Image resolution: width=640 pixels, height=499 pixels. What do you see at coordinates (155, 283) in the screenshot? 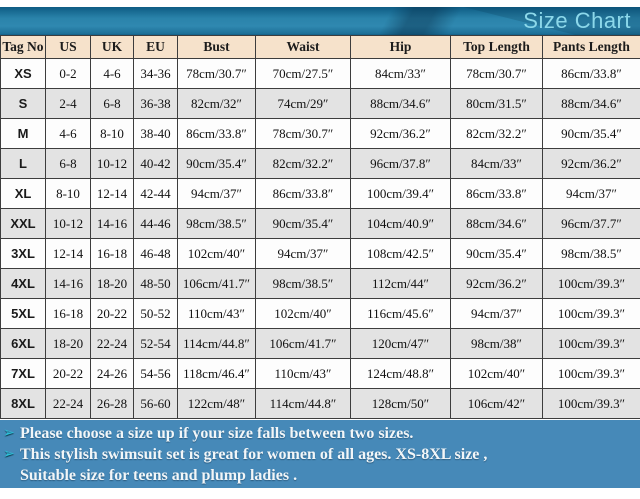
I see `size-value-cell: 48-50` at bounding box center [155, 283].